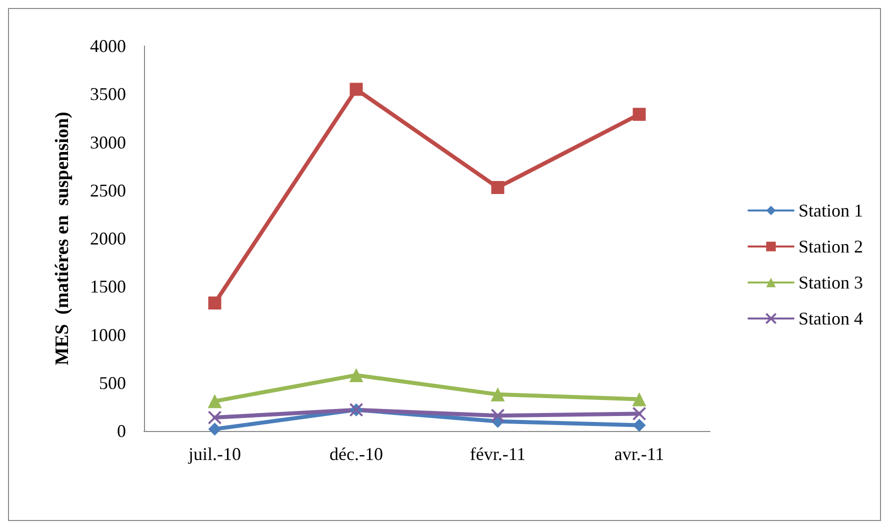 The height and width of the screenshot is (529, 889). Describe the element at coordinates (831, 246) in the screenshot. I see `legend-label: Station 2` at that location.